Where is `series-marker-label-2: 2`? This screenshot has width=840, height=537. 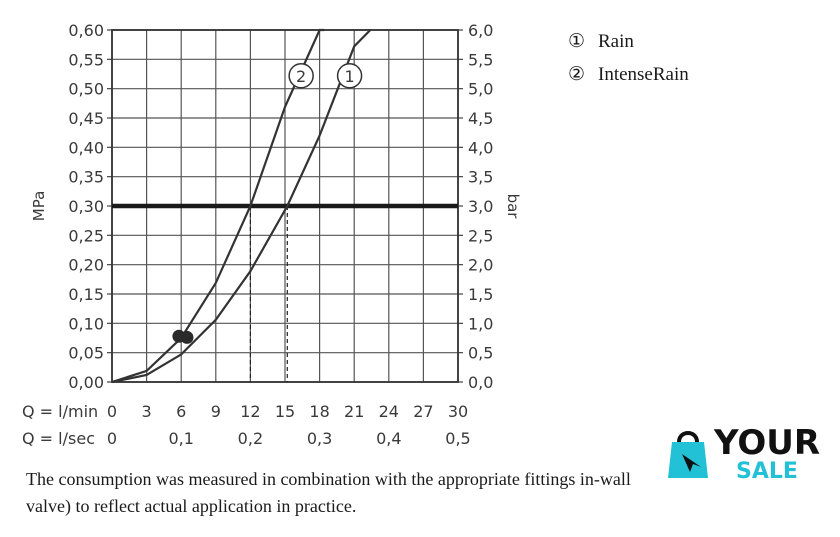 series-marker-label-2: 2 is located at coordinates (301, 76).